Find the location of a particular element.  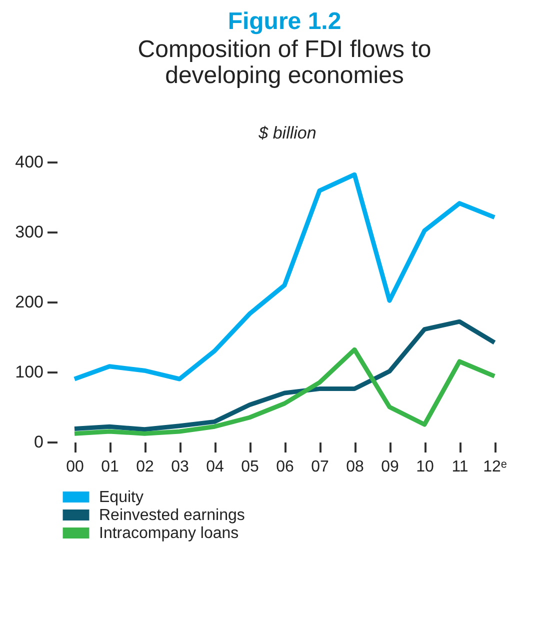

x-tick-label: 09 is located at coordinates (390, 467).